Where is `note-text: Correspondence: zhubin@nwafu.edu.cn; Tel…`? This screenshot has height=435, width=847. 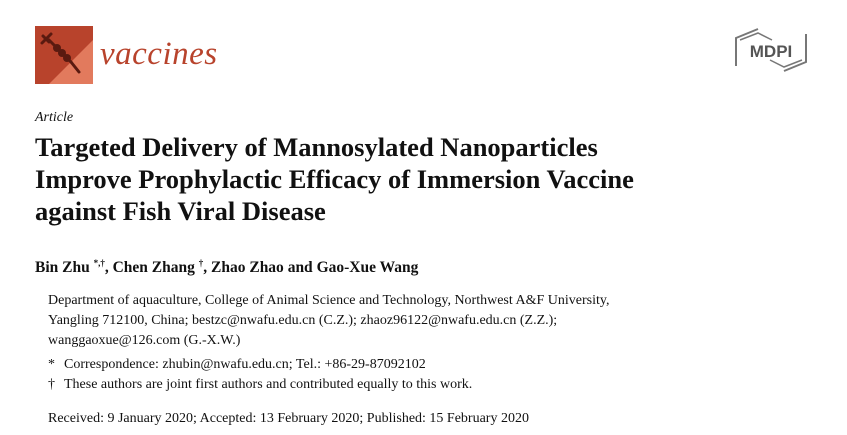
note-text: Correspondence: zhubin@nwafu.edu.cn; Tel… is located at coordinates (245, 364).